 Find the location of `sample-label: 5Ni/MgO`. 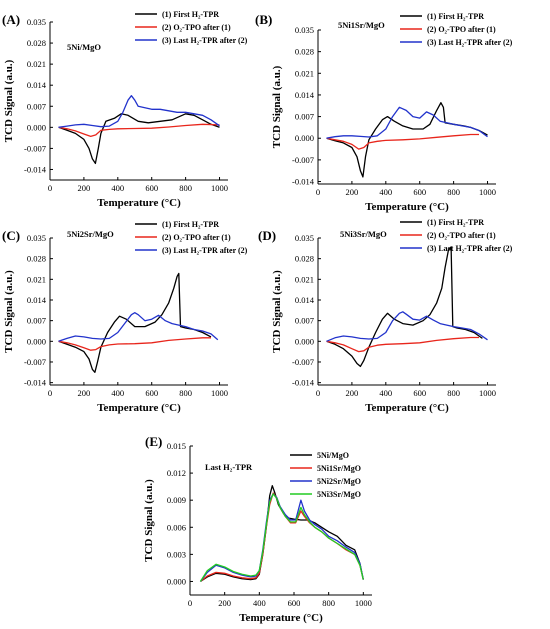

sample-label: 5Ni/MgO is located at coordinates (84, 47).